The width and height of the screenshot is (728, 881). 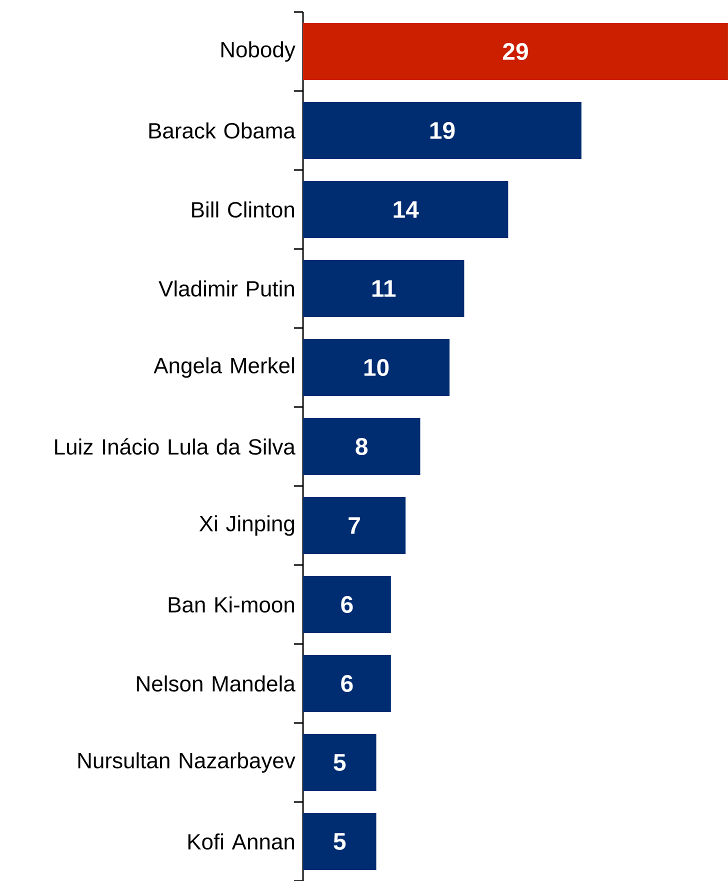 I want to click on data-label: 14, so click(x=406, y=209).